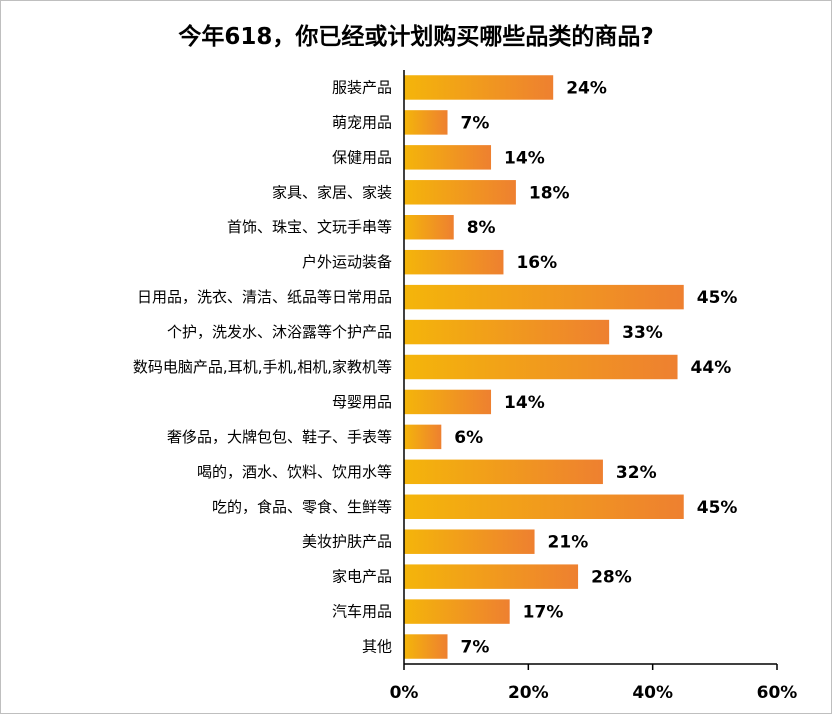 The height and width of the screenshot is (714, 832). What do you see at coordinates (262, 367) in the screenshot?
I see `category-label: 数码电脑产品,耳机,手机,相机,家教机等` at bounding box center [262, 367].